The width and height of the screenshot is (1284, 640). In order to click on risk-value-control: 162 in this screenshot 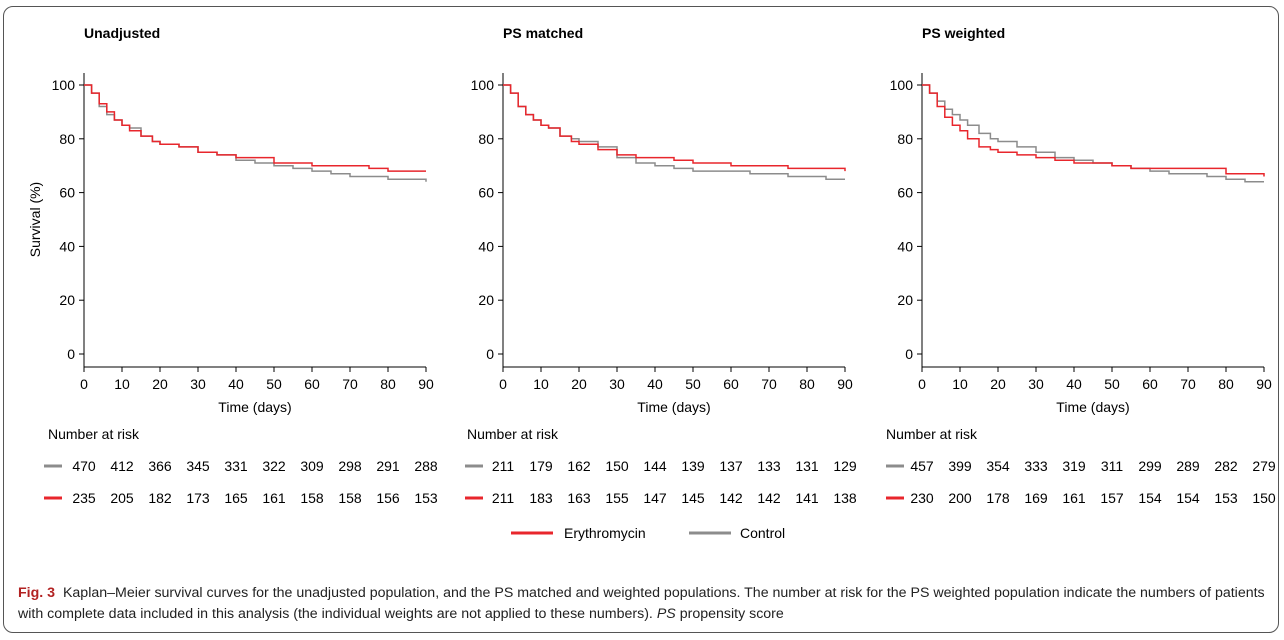, I will do `click(579, 466)`.